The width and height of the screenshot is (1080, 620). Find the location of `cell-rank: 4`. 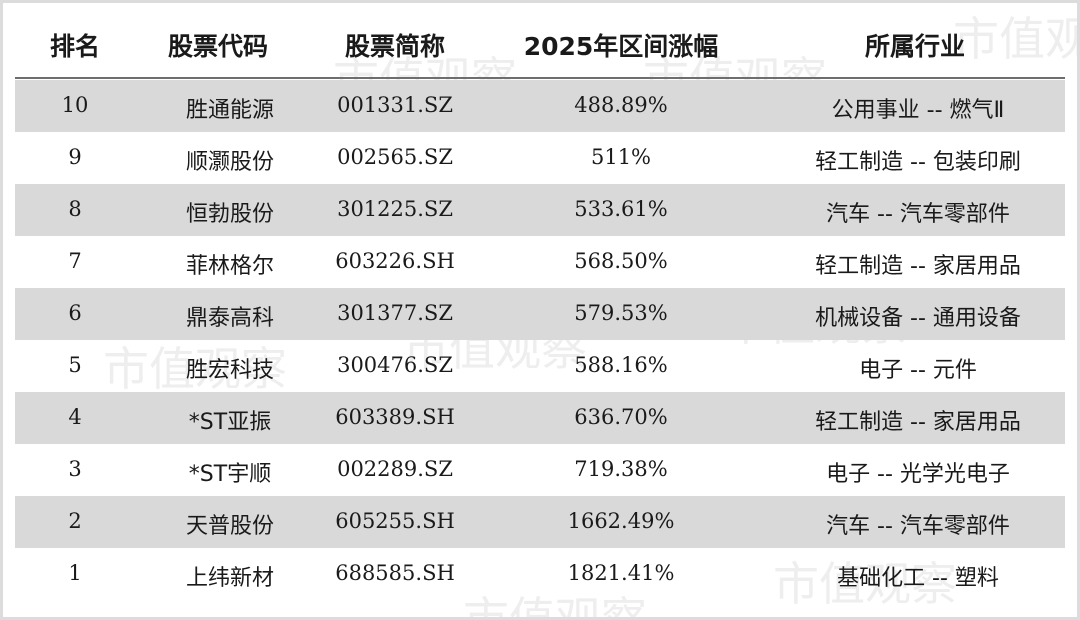

cell-rank: 4 is located at coordinates (75, 417).